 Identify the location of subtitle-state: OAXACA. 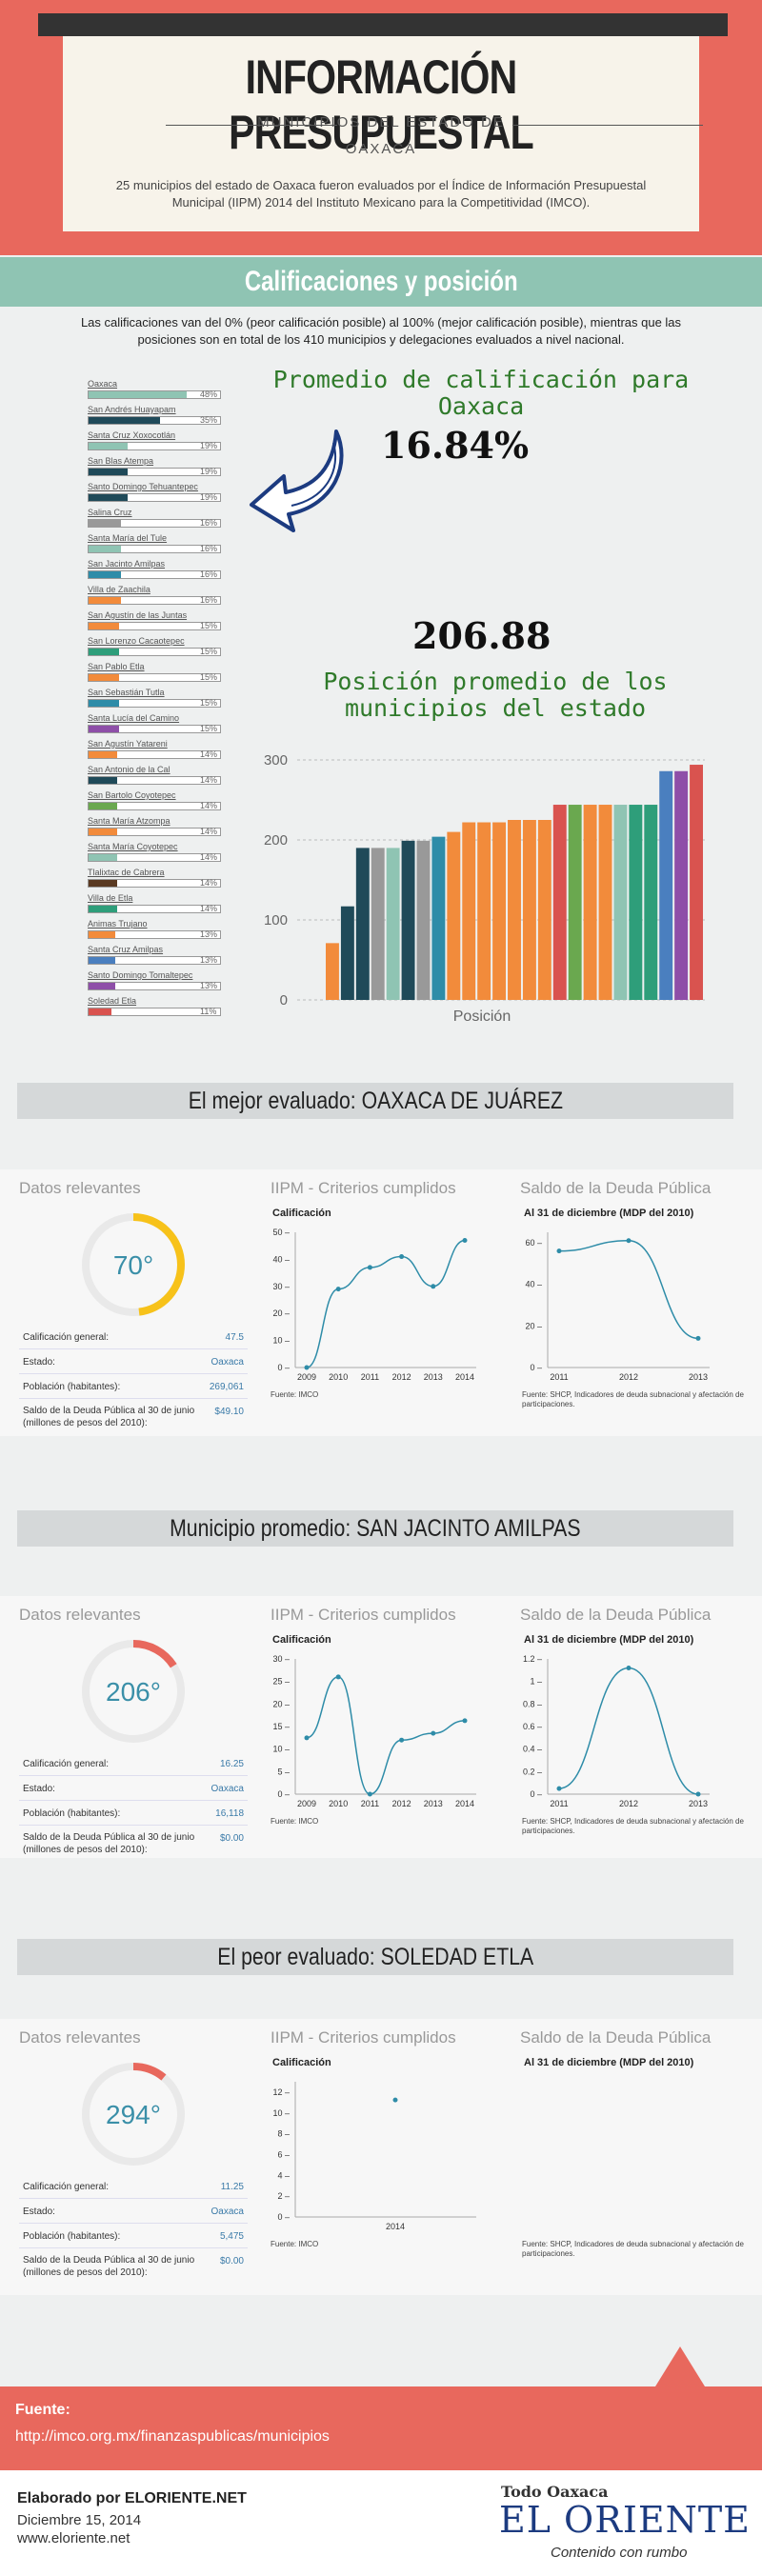
(381, 149).